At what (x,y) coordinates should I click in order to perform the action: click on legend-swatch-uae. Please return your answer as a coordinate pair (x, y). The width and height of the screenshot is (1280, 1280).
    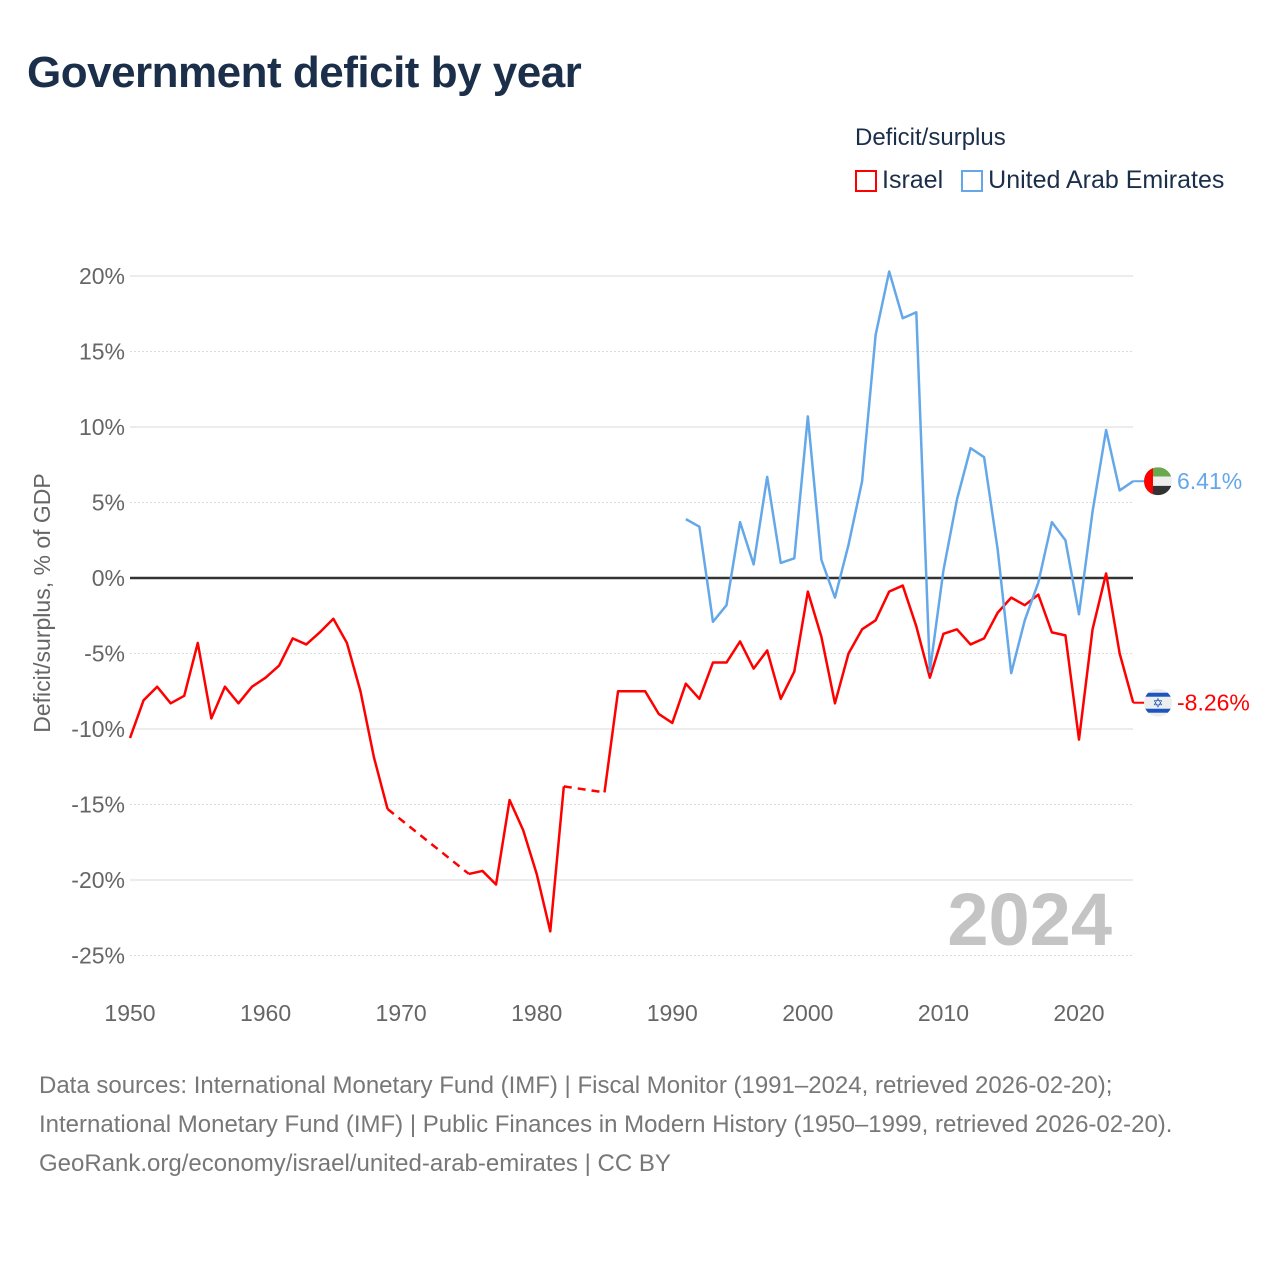
    Looking at the image, I should click on (972, 180).